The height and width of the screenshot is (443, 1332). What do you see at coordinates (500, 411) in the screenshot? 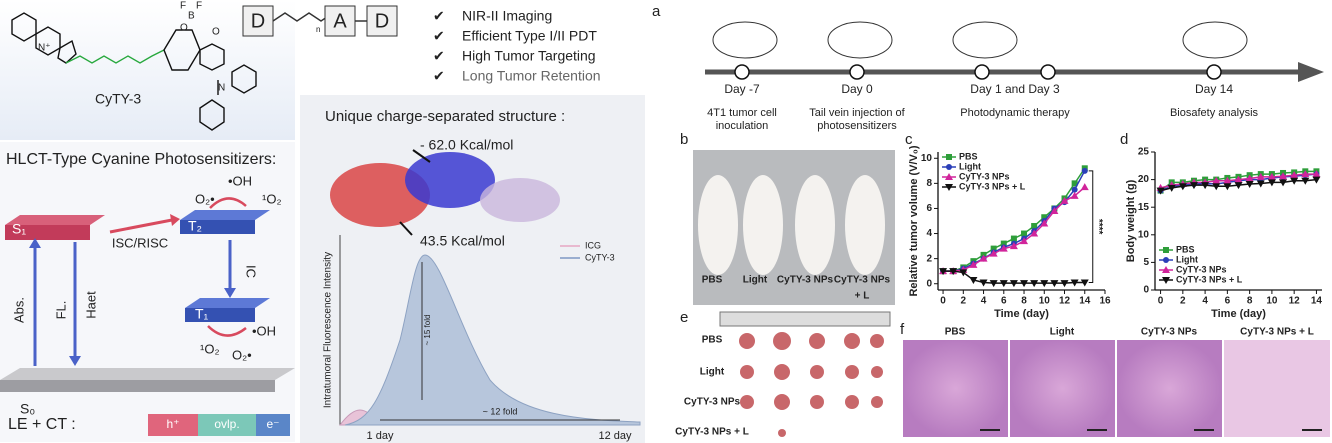
I see `annotation: ~ 12 fold` at bounding box center [500, 411].